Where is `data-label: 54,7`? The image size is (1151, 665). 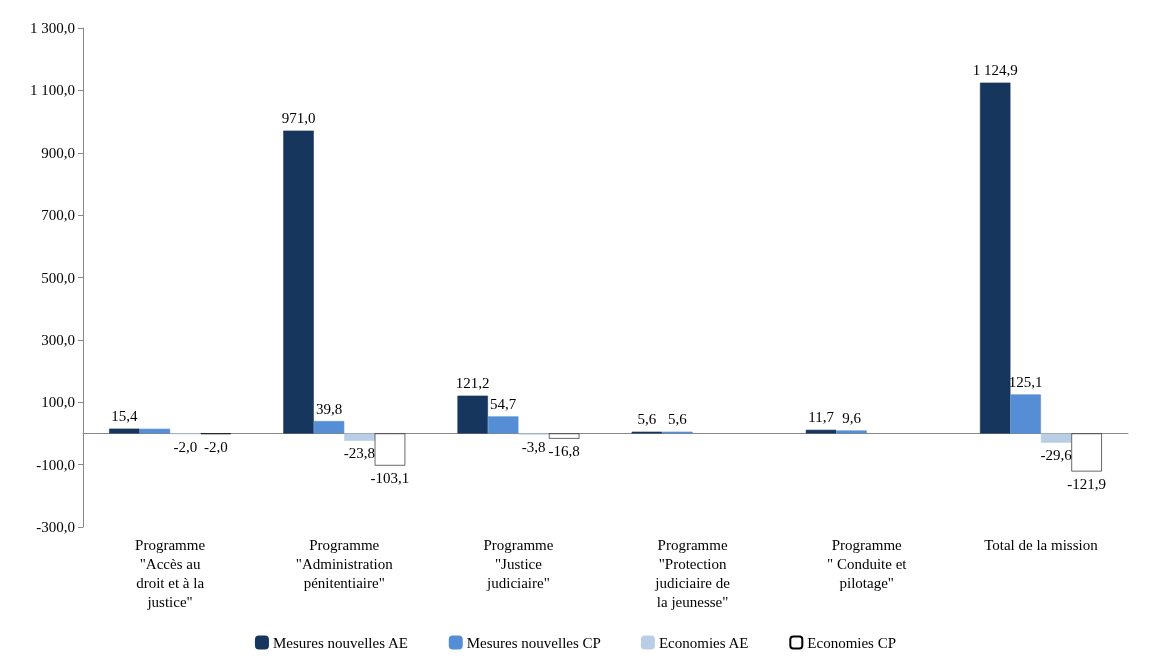 data-label: 54,7 is located at coordinates (503, 403).